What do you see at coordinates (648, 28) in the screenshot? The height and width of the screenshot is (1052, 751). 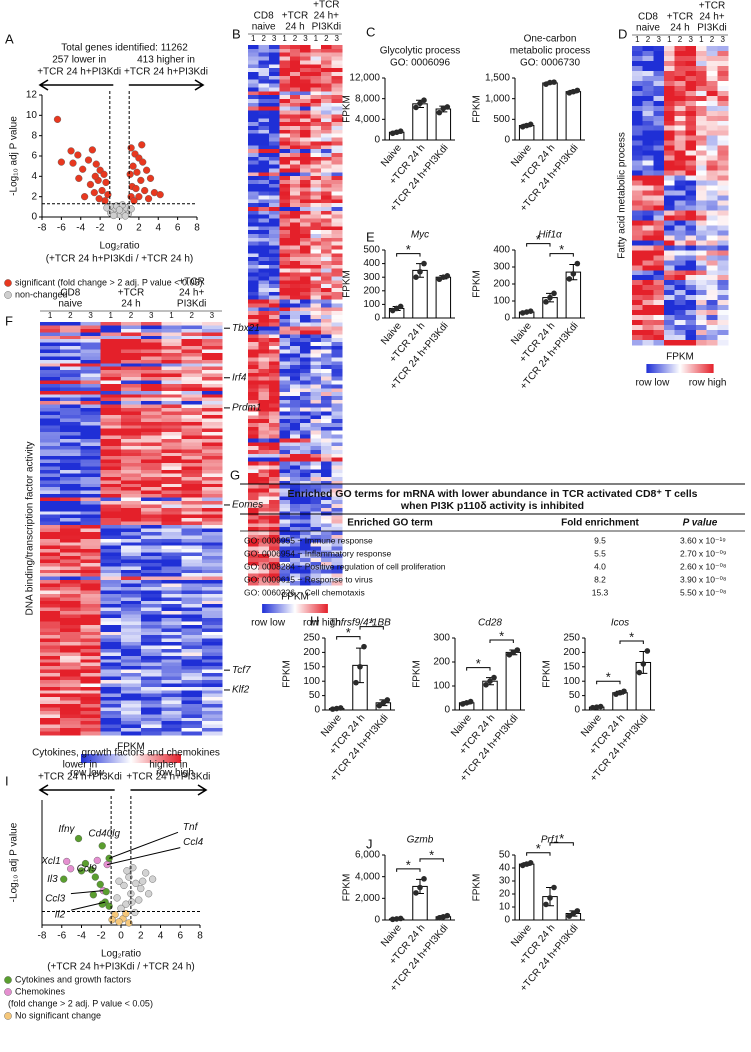 I see `group-label: naive` at bounding box center [648, 28].